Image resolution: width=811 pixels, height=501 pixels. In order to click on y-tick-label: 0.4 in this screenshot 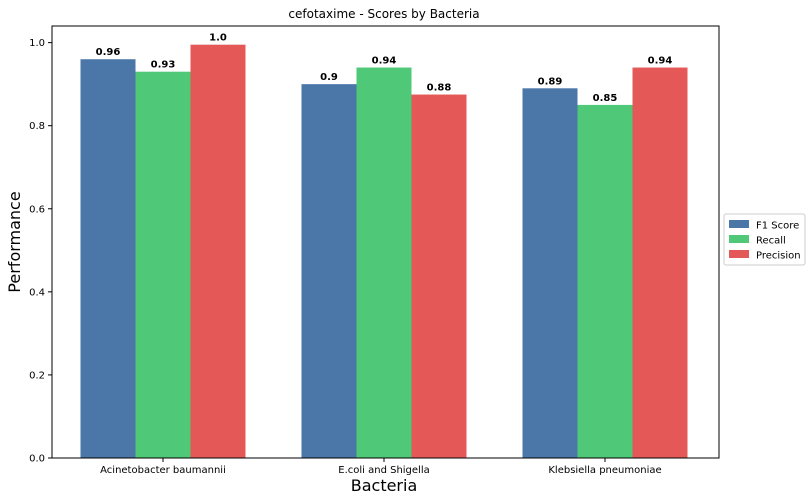, I will do `click(37, 292)`.